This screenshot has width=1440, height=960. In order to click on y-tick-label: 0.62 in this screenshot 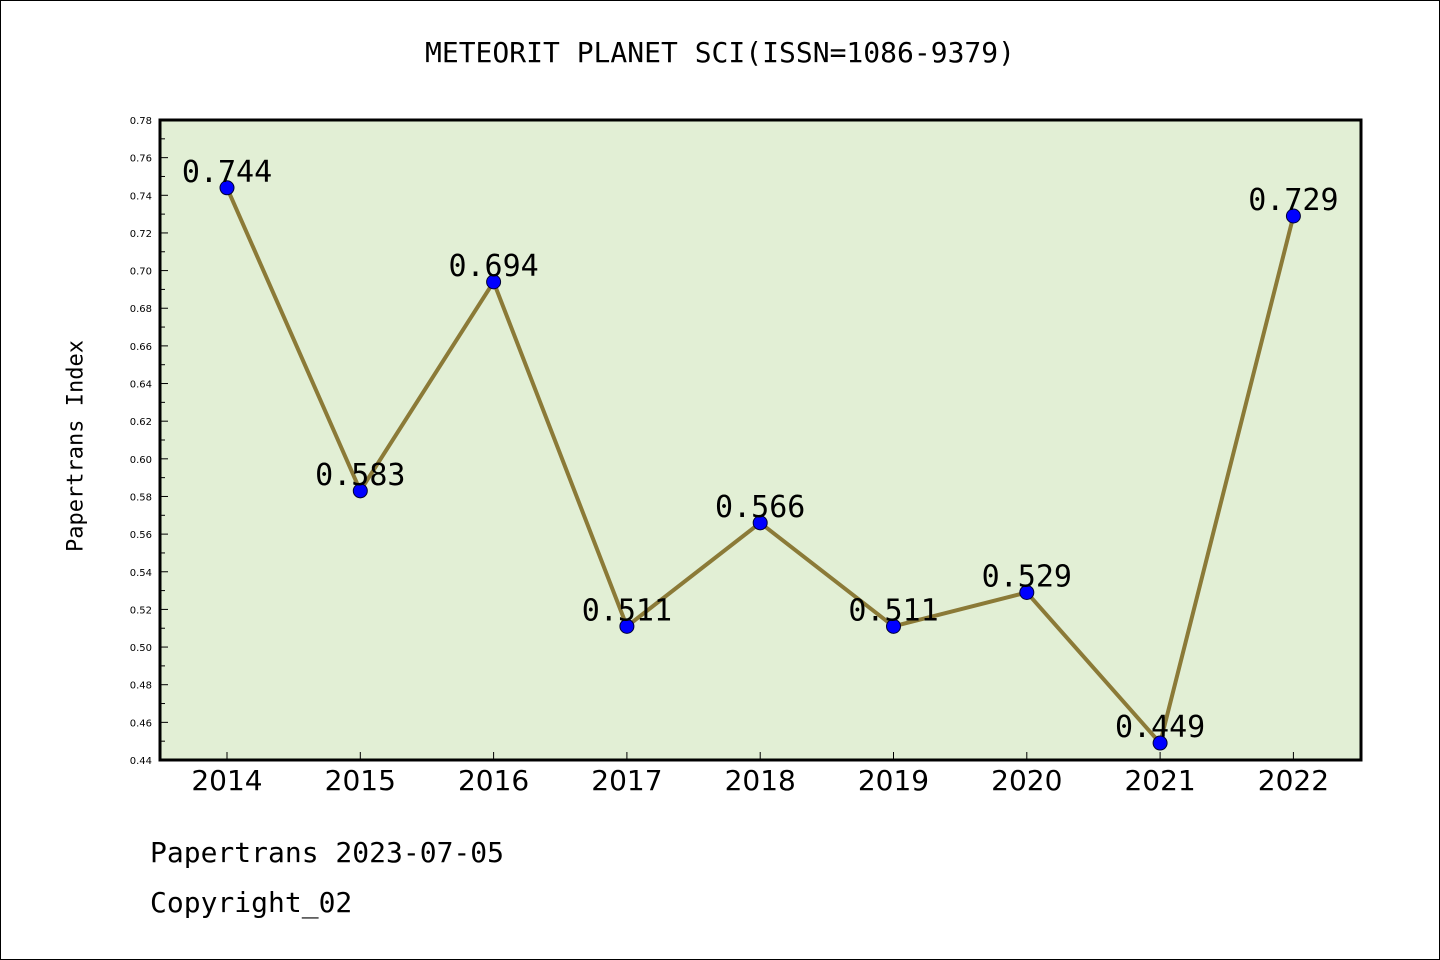, I will do `click(141, 422)`.